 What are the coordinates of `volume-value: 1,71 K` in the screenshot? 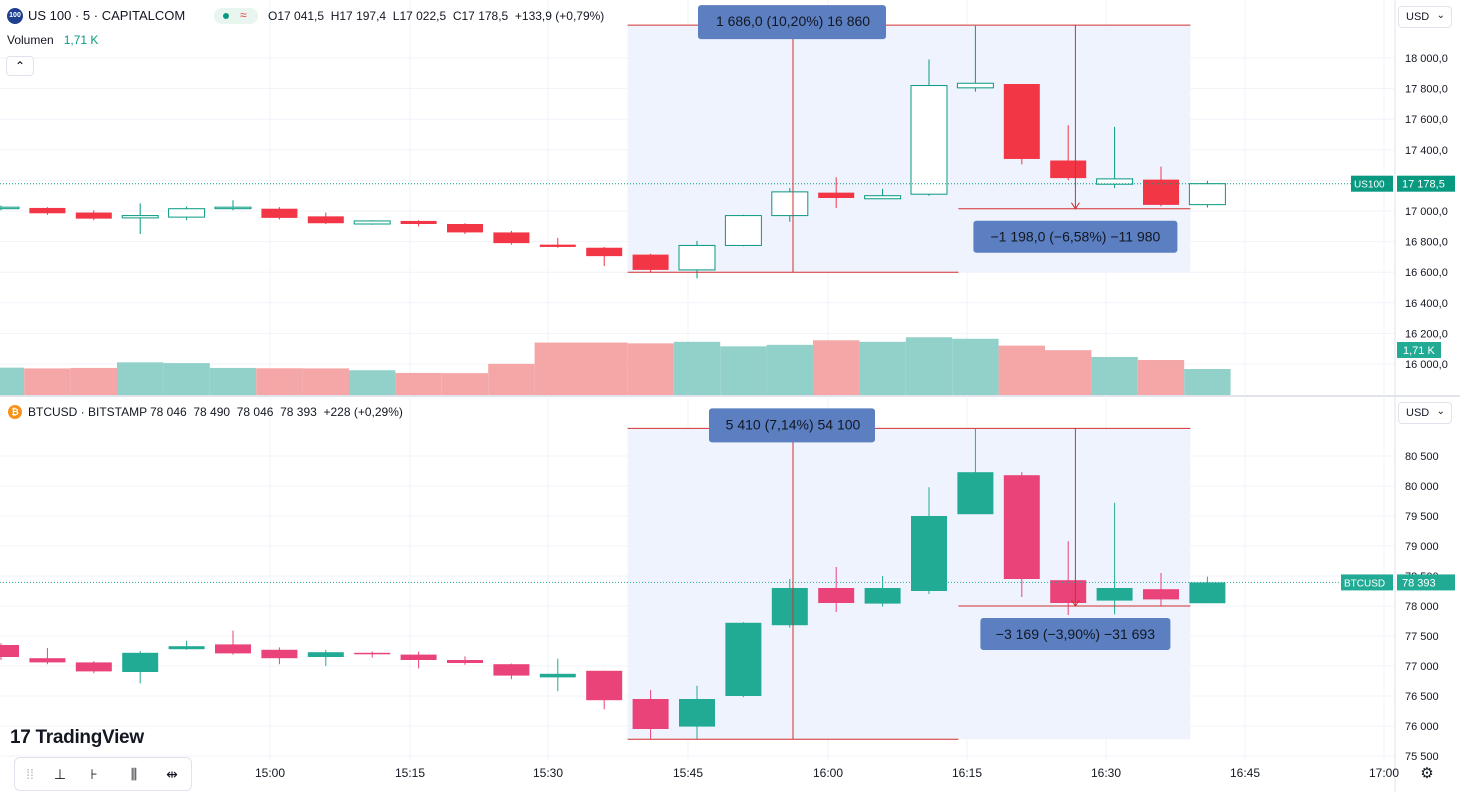 It's located at (81, 40).